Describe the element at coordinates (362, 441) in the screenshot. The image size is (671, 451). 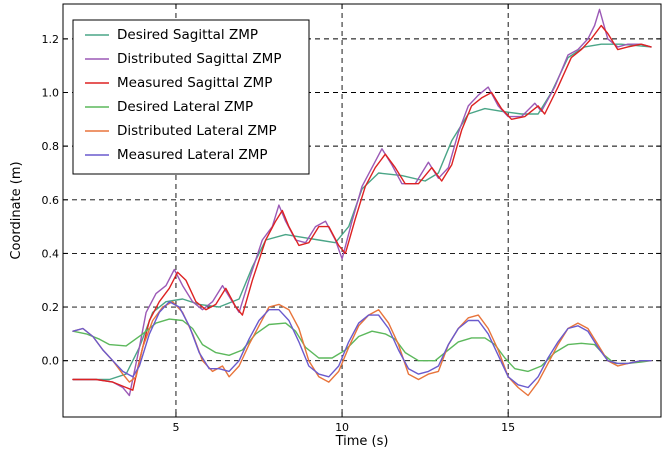
I see `x-axis-label: Time (s)` at that location.